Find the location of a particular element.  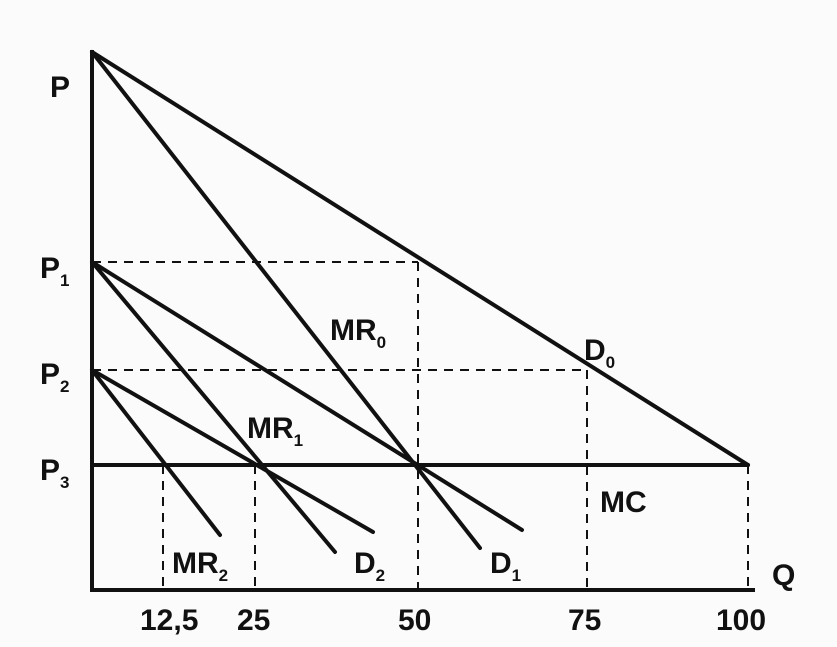

p1-label: P1 is located at coordinates (54, 271).